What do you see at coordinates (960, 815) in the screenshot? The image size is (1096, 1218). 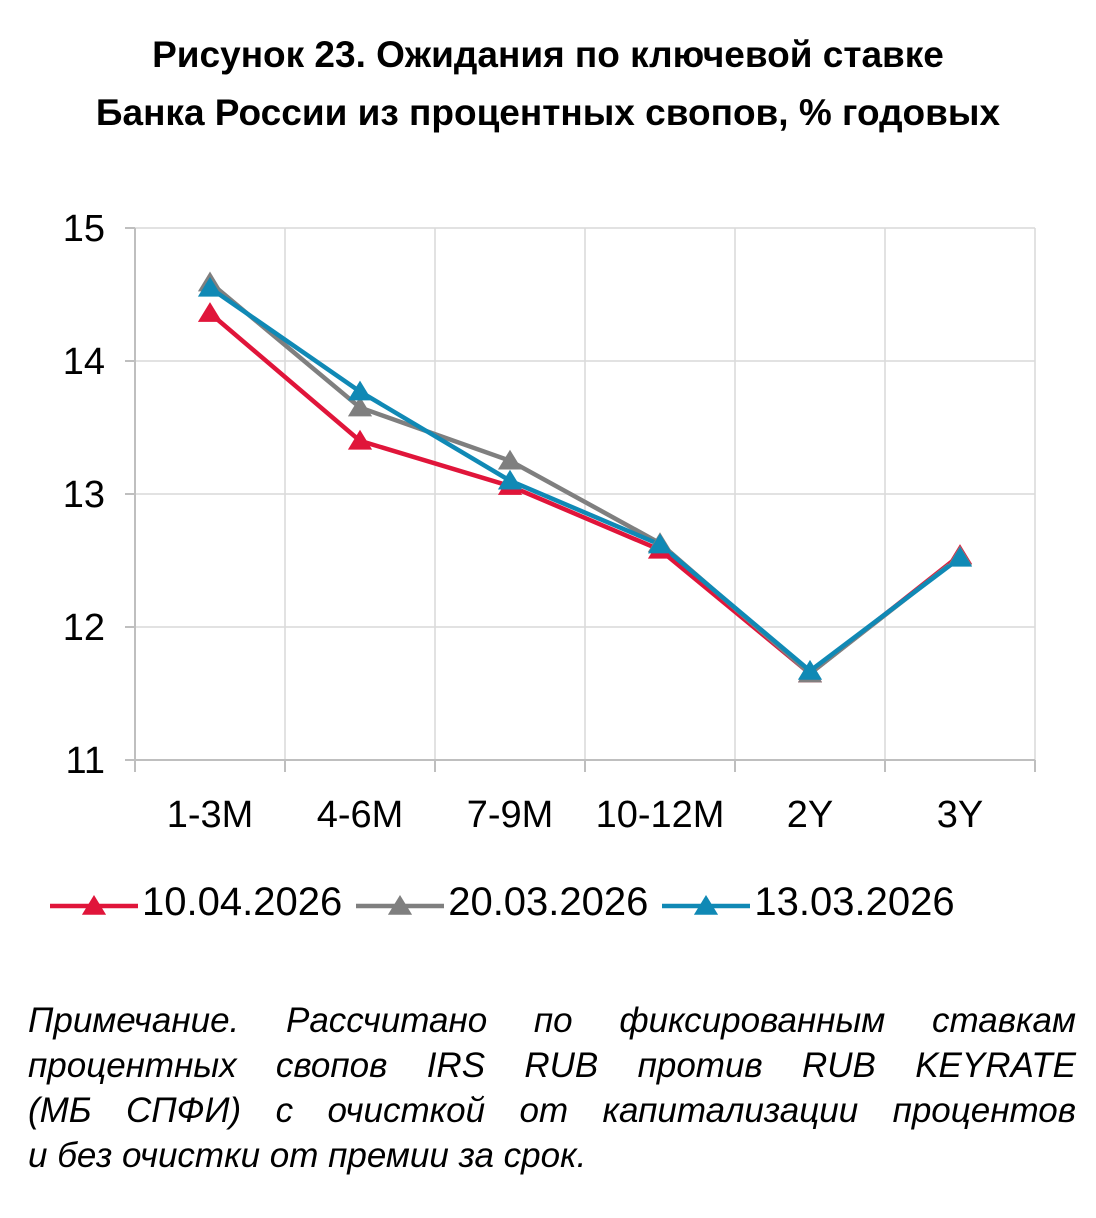 I see `x-tick-label: 3Y` at bounding box center [960, 815].